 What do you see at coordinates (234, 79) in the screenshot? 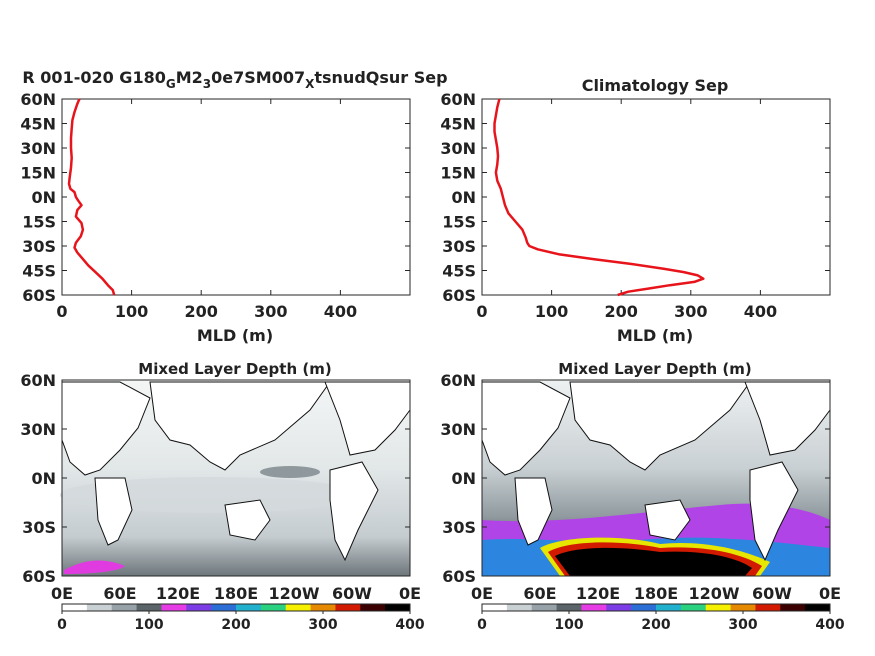
I see `profile-title-model: R 001-020 G180GM230e7SM007XtsnudQsur Sep` at bounding box center [234, 79].